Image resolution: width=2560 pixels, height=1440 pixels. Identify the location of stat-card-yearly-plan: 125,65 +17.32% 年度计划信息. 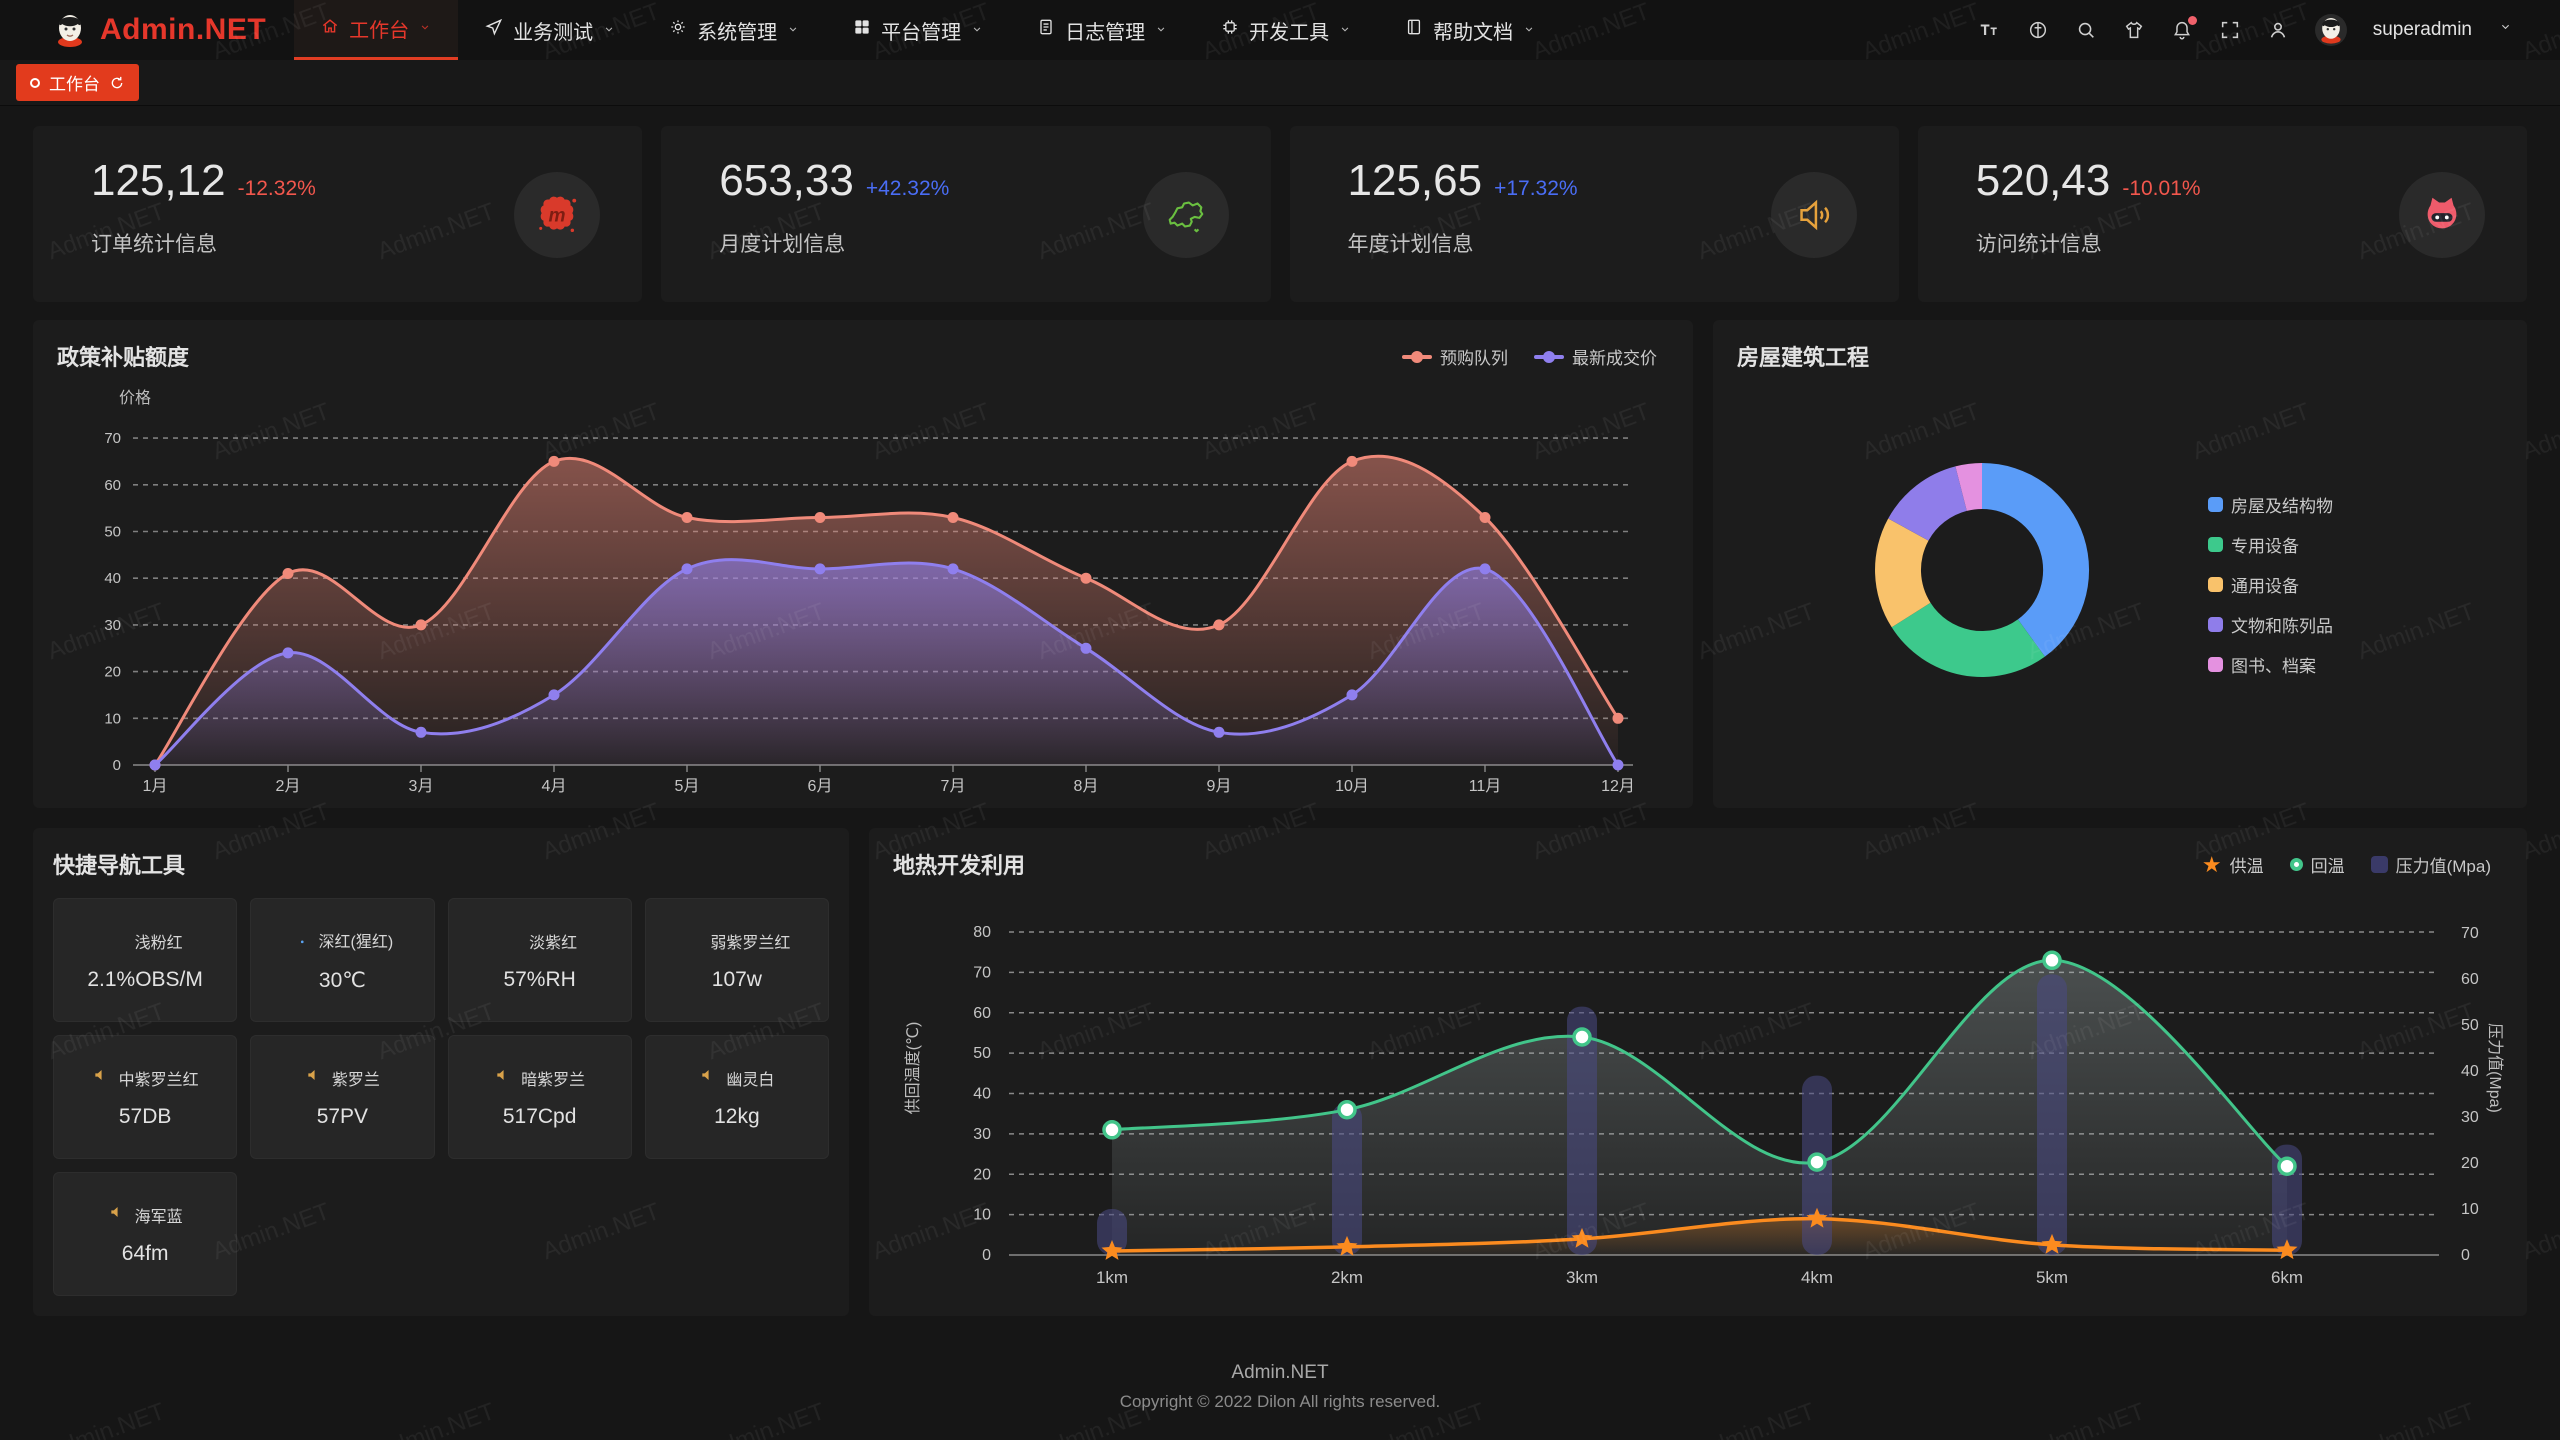
(1594, 214).